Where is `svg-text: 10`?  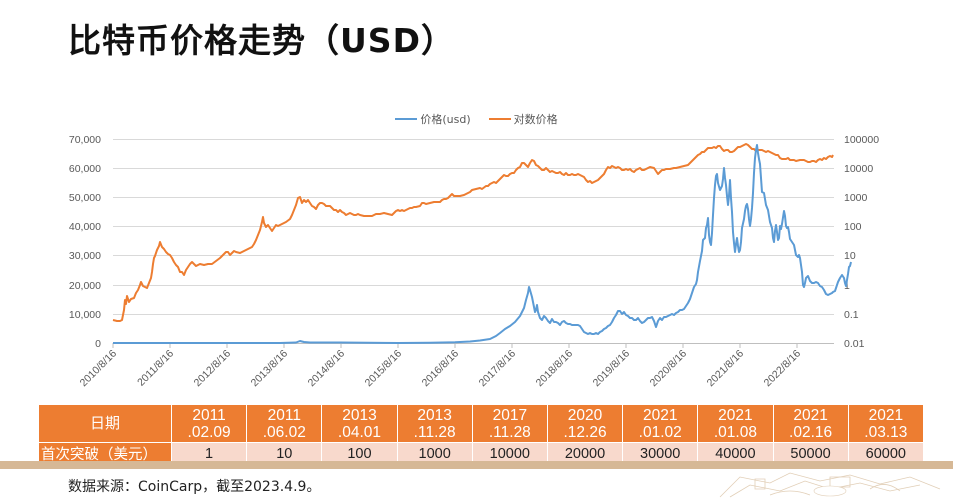 svg-text: 10 is located at coordinates (850, 256).